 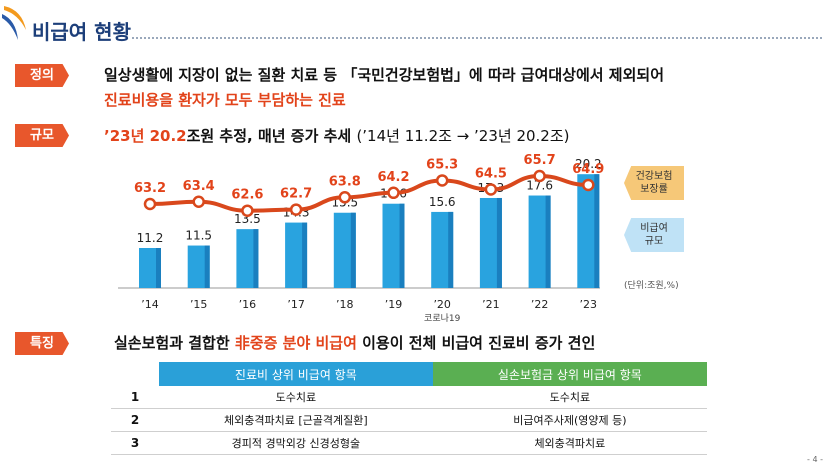 I want to click on cell-b: 비급여주사제(영양제 등), so click(x=569, y=420).